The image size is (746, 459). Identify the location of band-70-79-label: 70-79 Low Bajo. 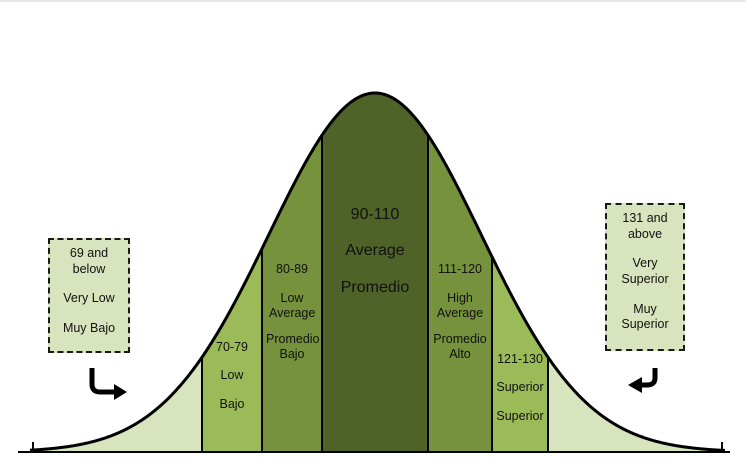
(232, 375).